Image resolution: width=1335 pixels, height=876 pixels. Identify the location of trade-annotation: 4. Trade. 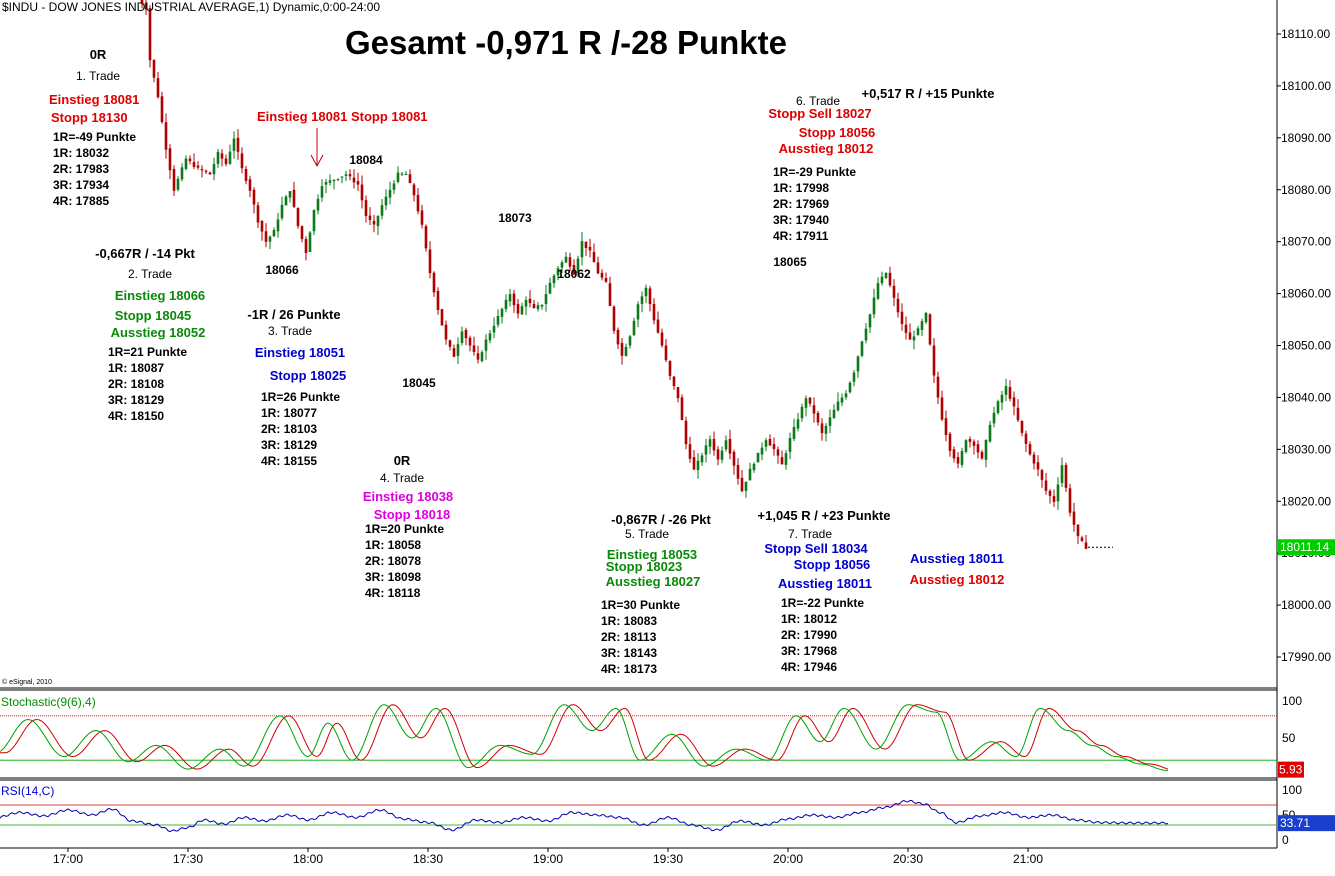
(402, 478).